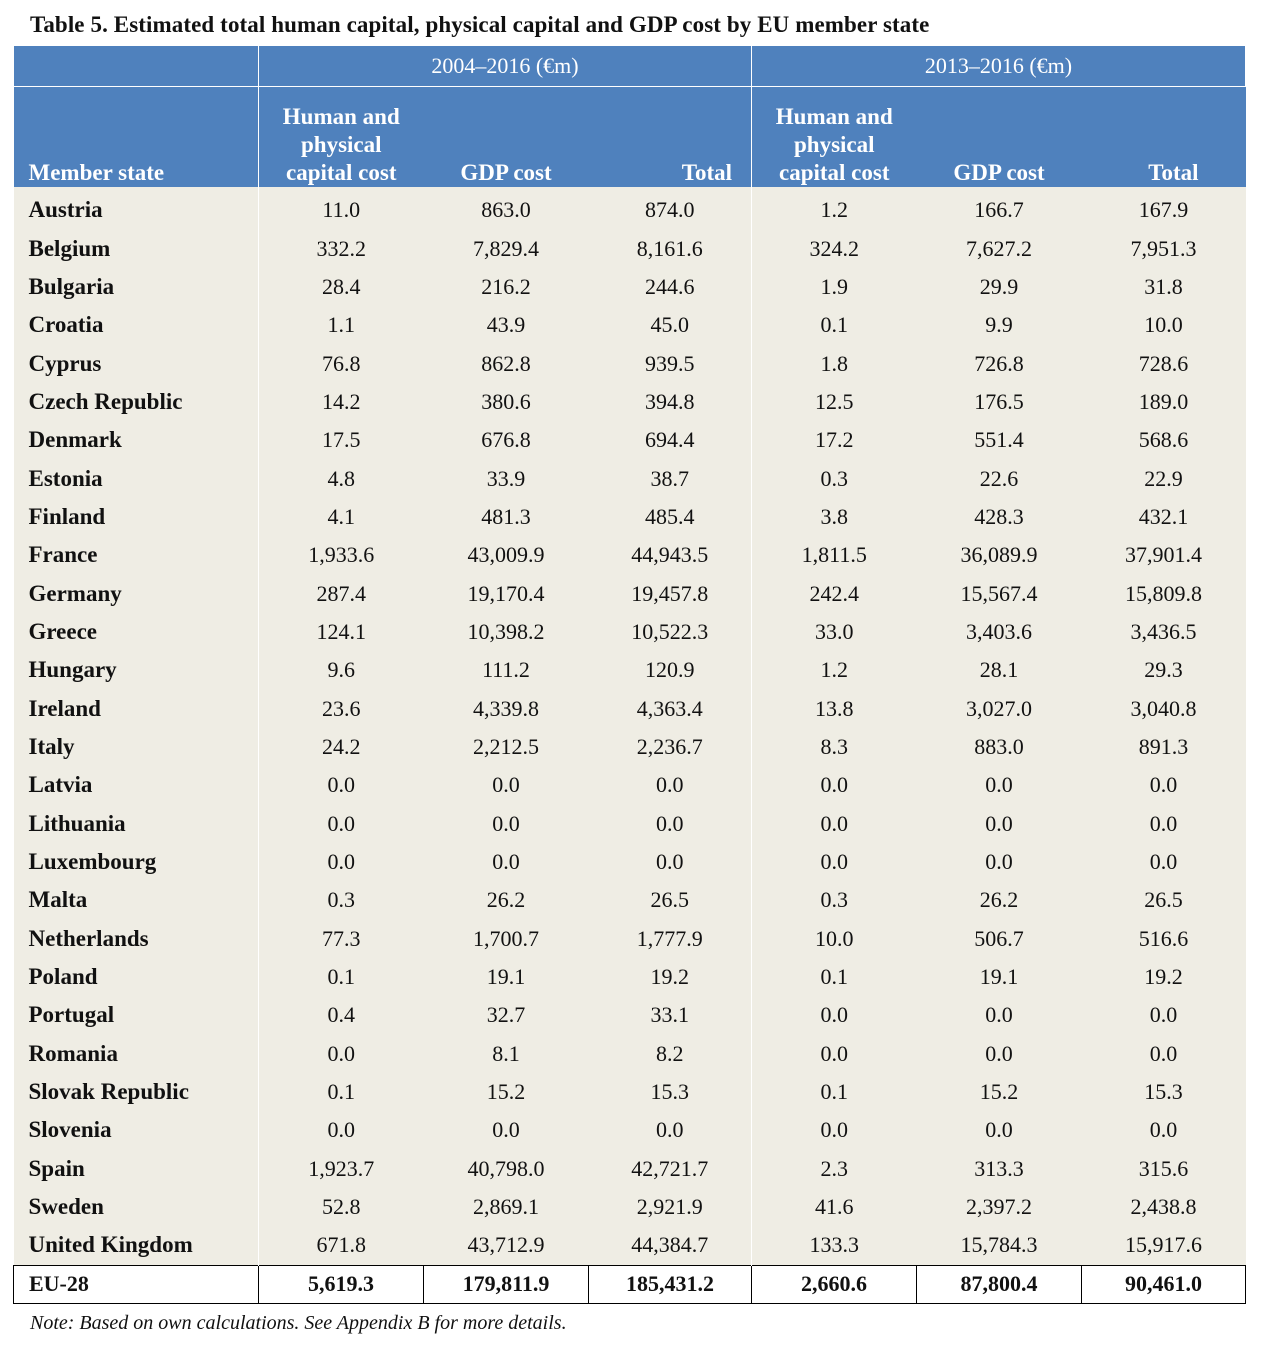  I want to click on value-cell: 15,917.6, so click(1163, 1246).